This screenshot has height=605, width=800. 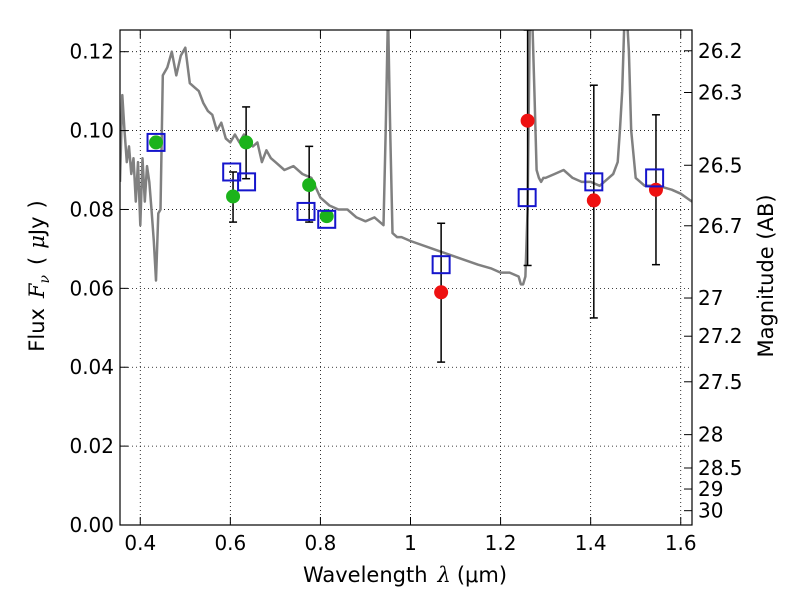 I want to click on y-tick-label: 0.00, so click(x=91, y=525).